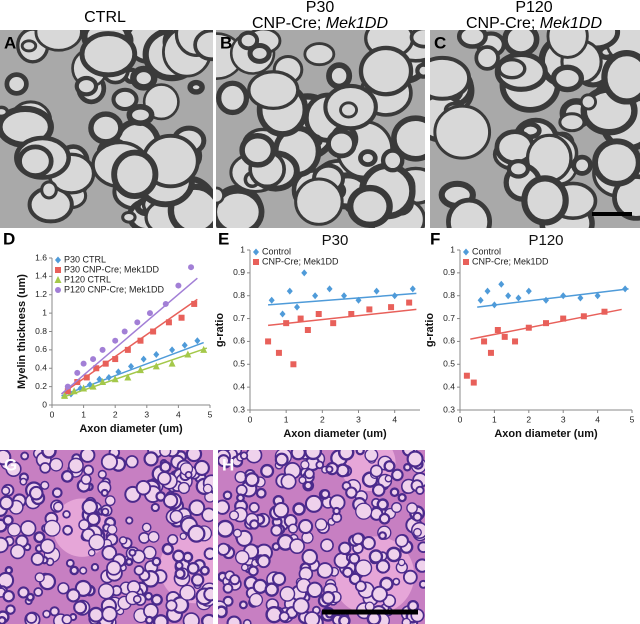 This screenshot has width=640, height=624. What do you see at coordinates (10, 464) in the screenshot?
I see `panel-label: G` at bounding box center [10, 464].